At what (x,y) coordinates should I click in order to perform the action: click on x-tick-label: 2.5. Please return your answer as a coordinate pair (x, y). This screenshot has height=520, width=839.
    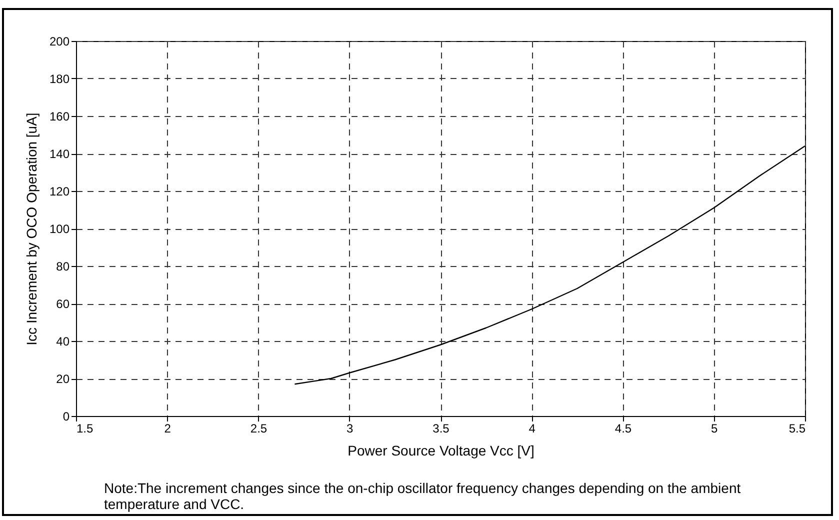
    Looking at the image, I should click on (259, 429).